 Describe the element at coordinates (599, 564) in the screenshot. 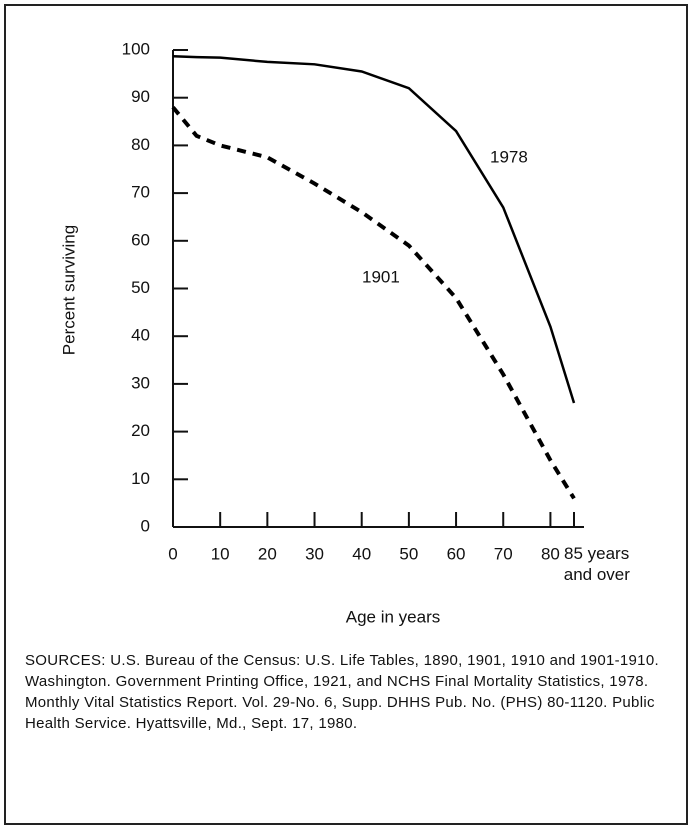

I see `x-tick-label: 85 years and over` at that location.